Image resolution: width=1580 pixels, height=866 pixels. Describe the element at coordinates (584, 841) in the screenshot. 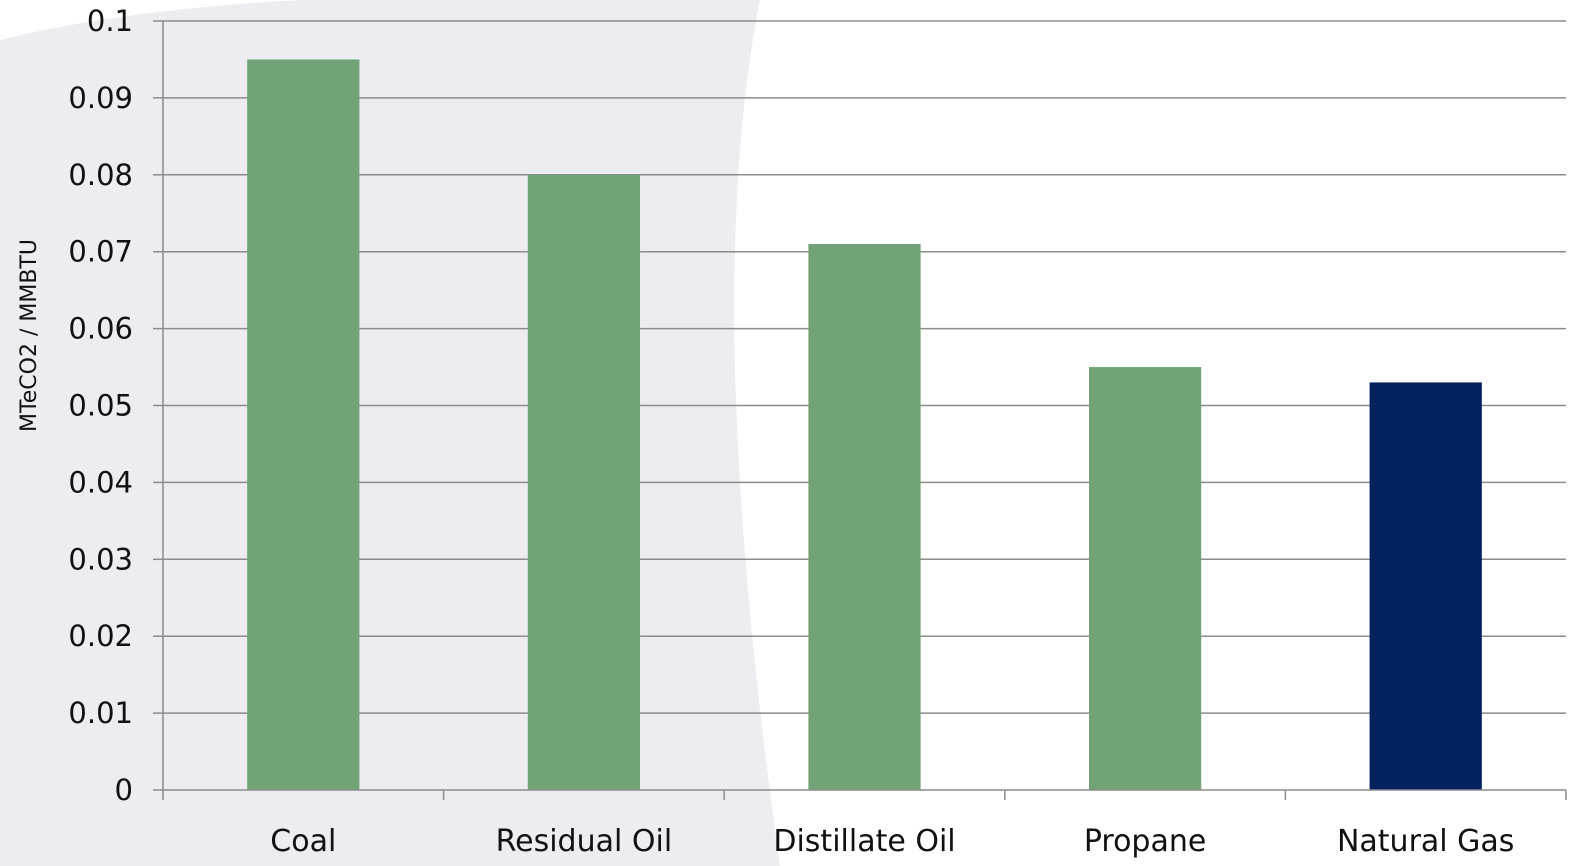

I see `x-category-label: Residual Oil` at that location.